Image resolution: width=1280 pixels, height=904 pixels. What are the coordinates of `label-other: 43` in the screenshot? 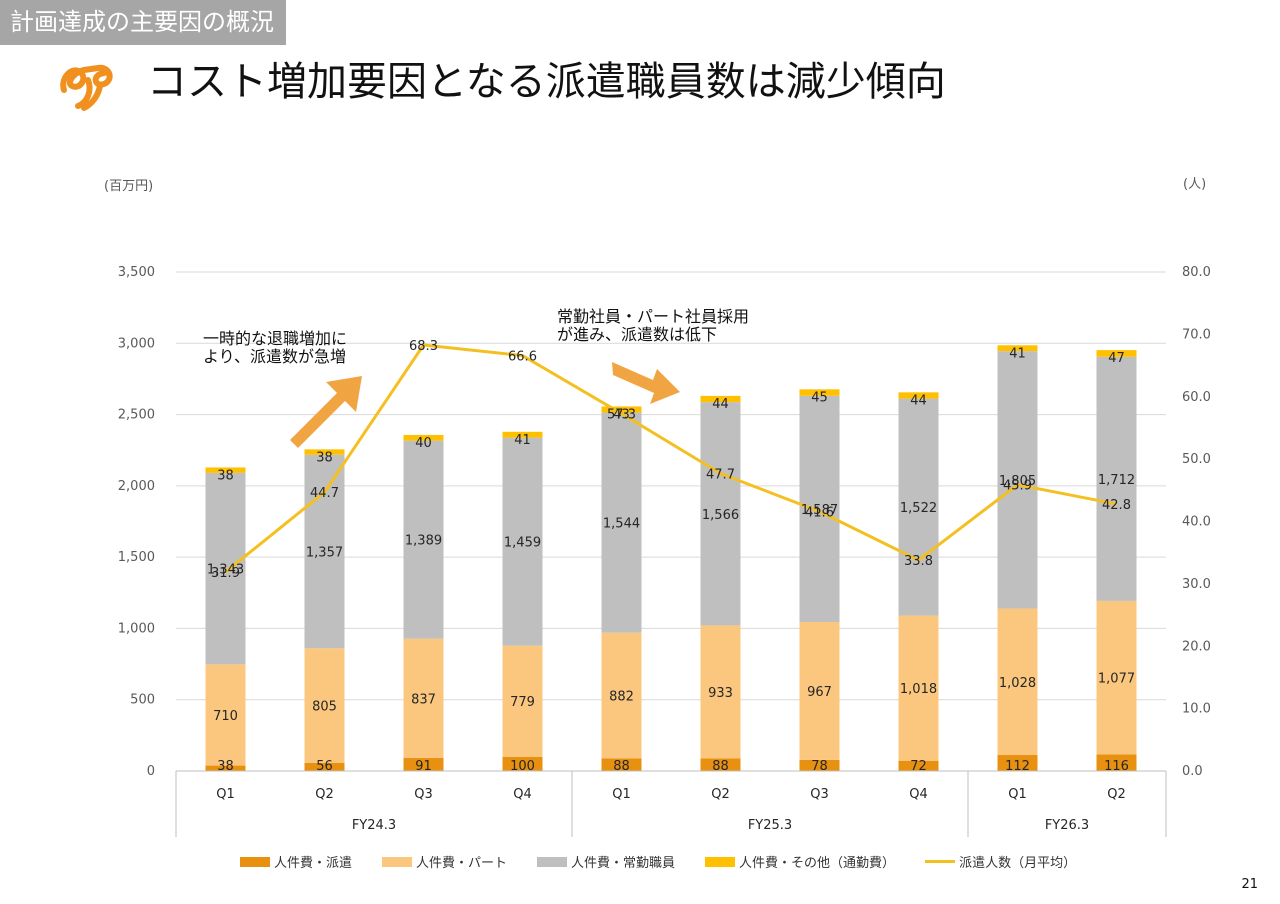 It's located at (621, 414).